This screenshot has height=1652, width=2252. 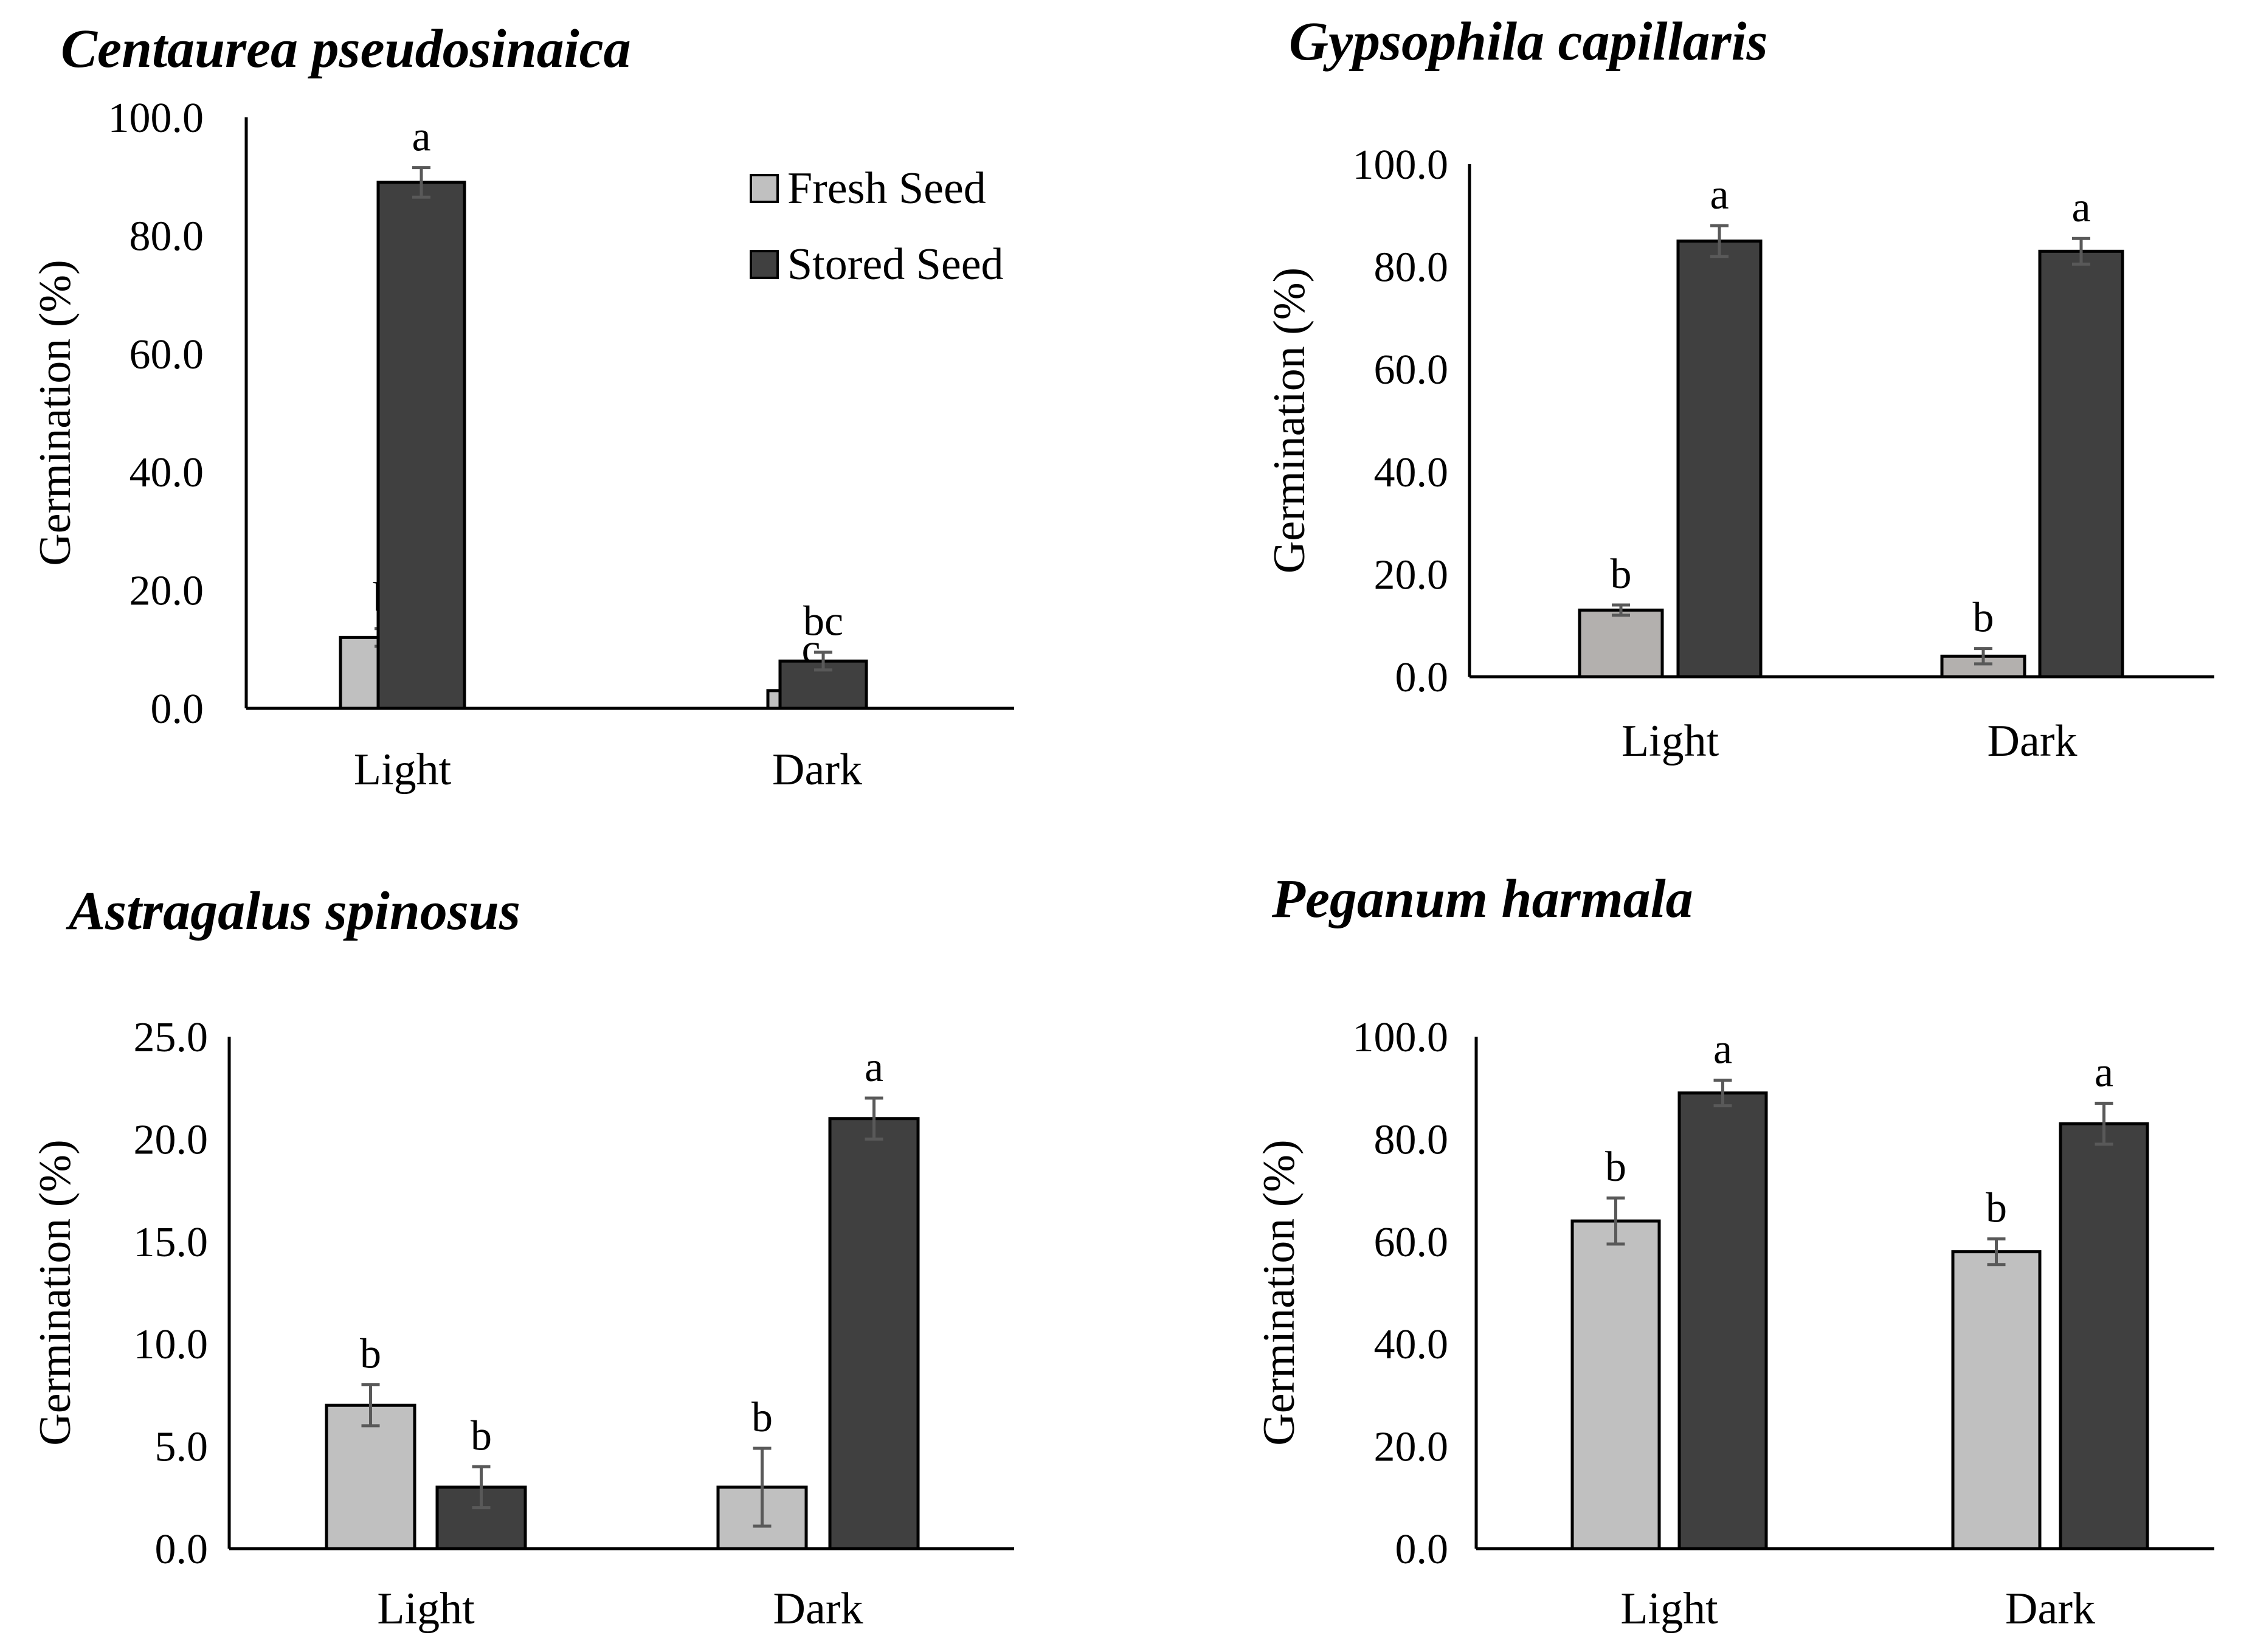 What do you see at coordinates (886, 188) in the screenshot?
I see `legend-label: Fresh Seed` at bounding box center [886, 188].